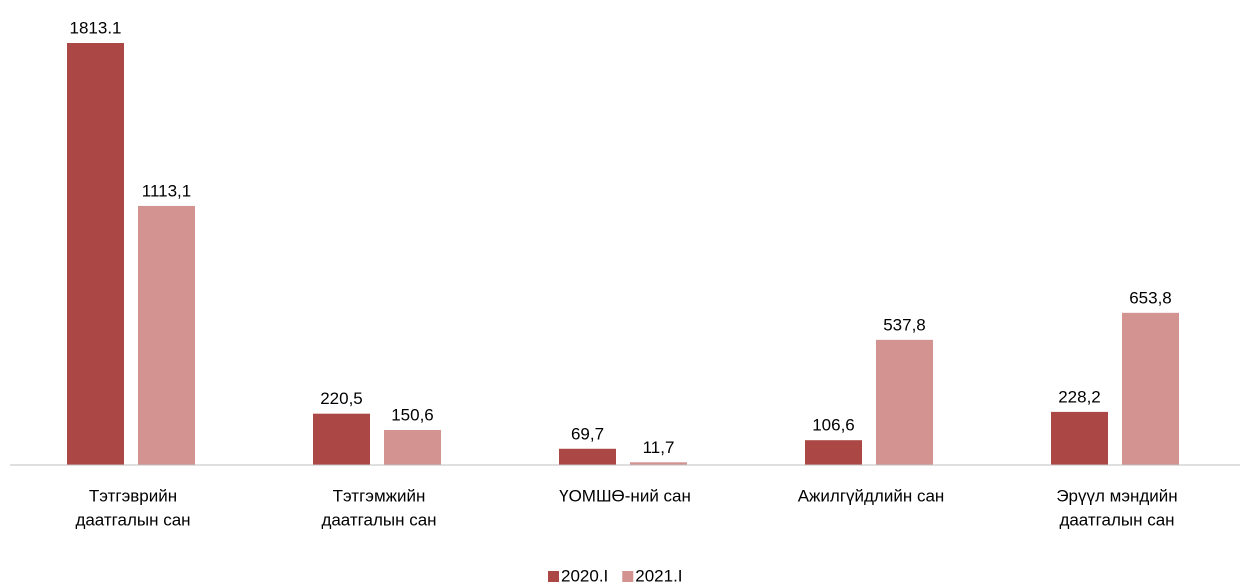 The height and width of the screenshot is (585, 1248). Describe the element at coordinates (1079, 396) in the screenshot. I see `data-label: 228,2` at that location.